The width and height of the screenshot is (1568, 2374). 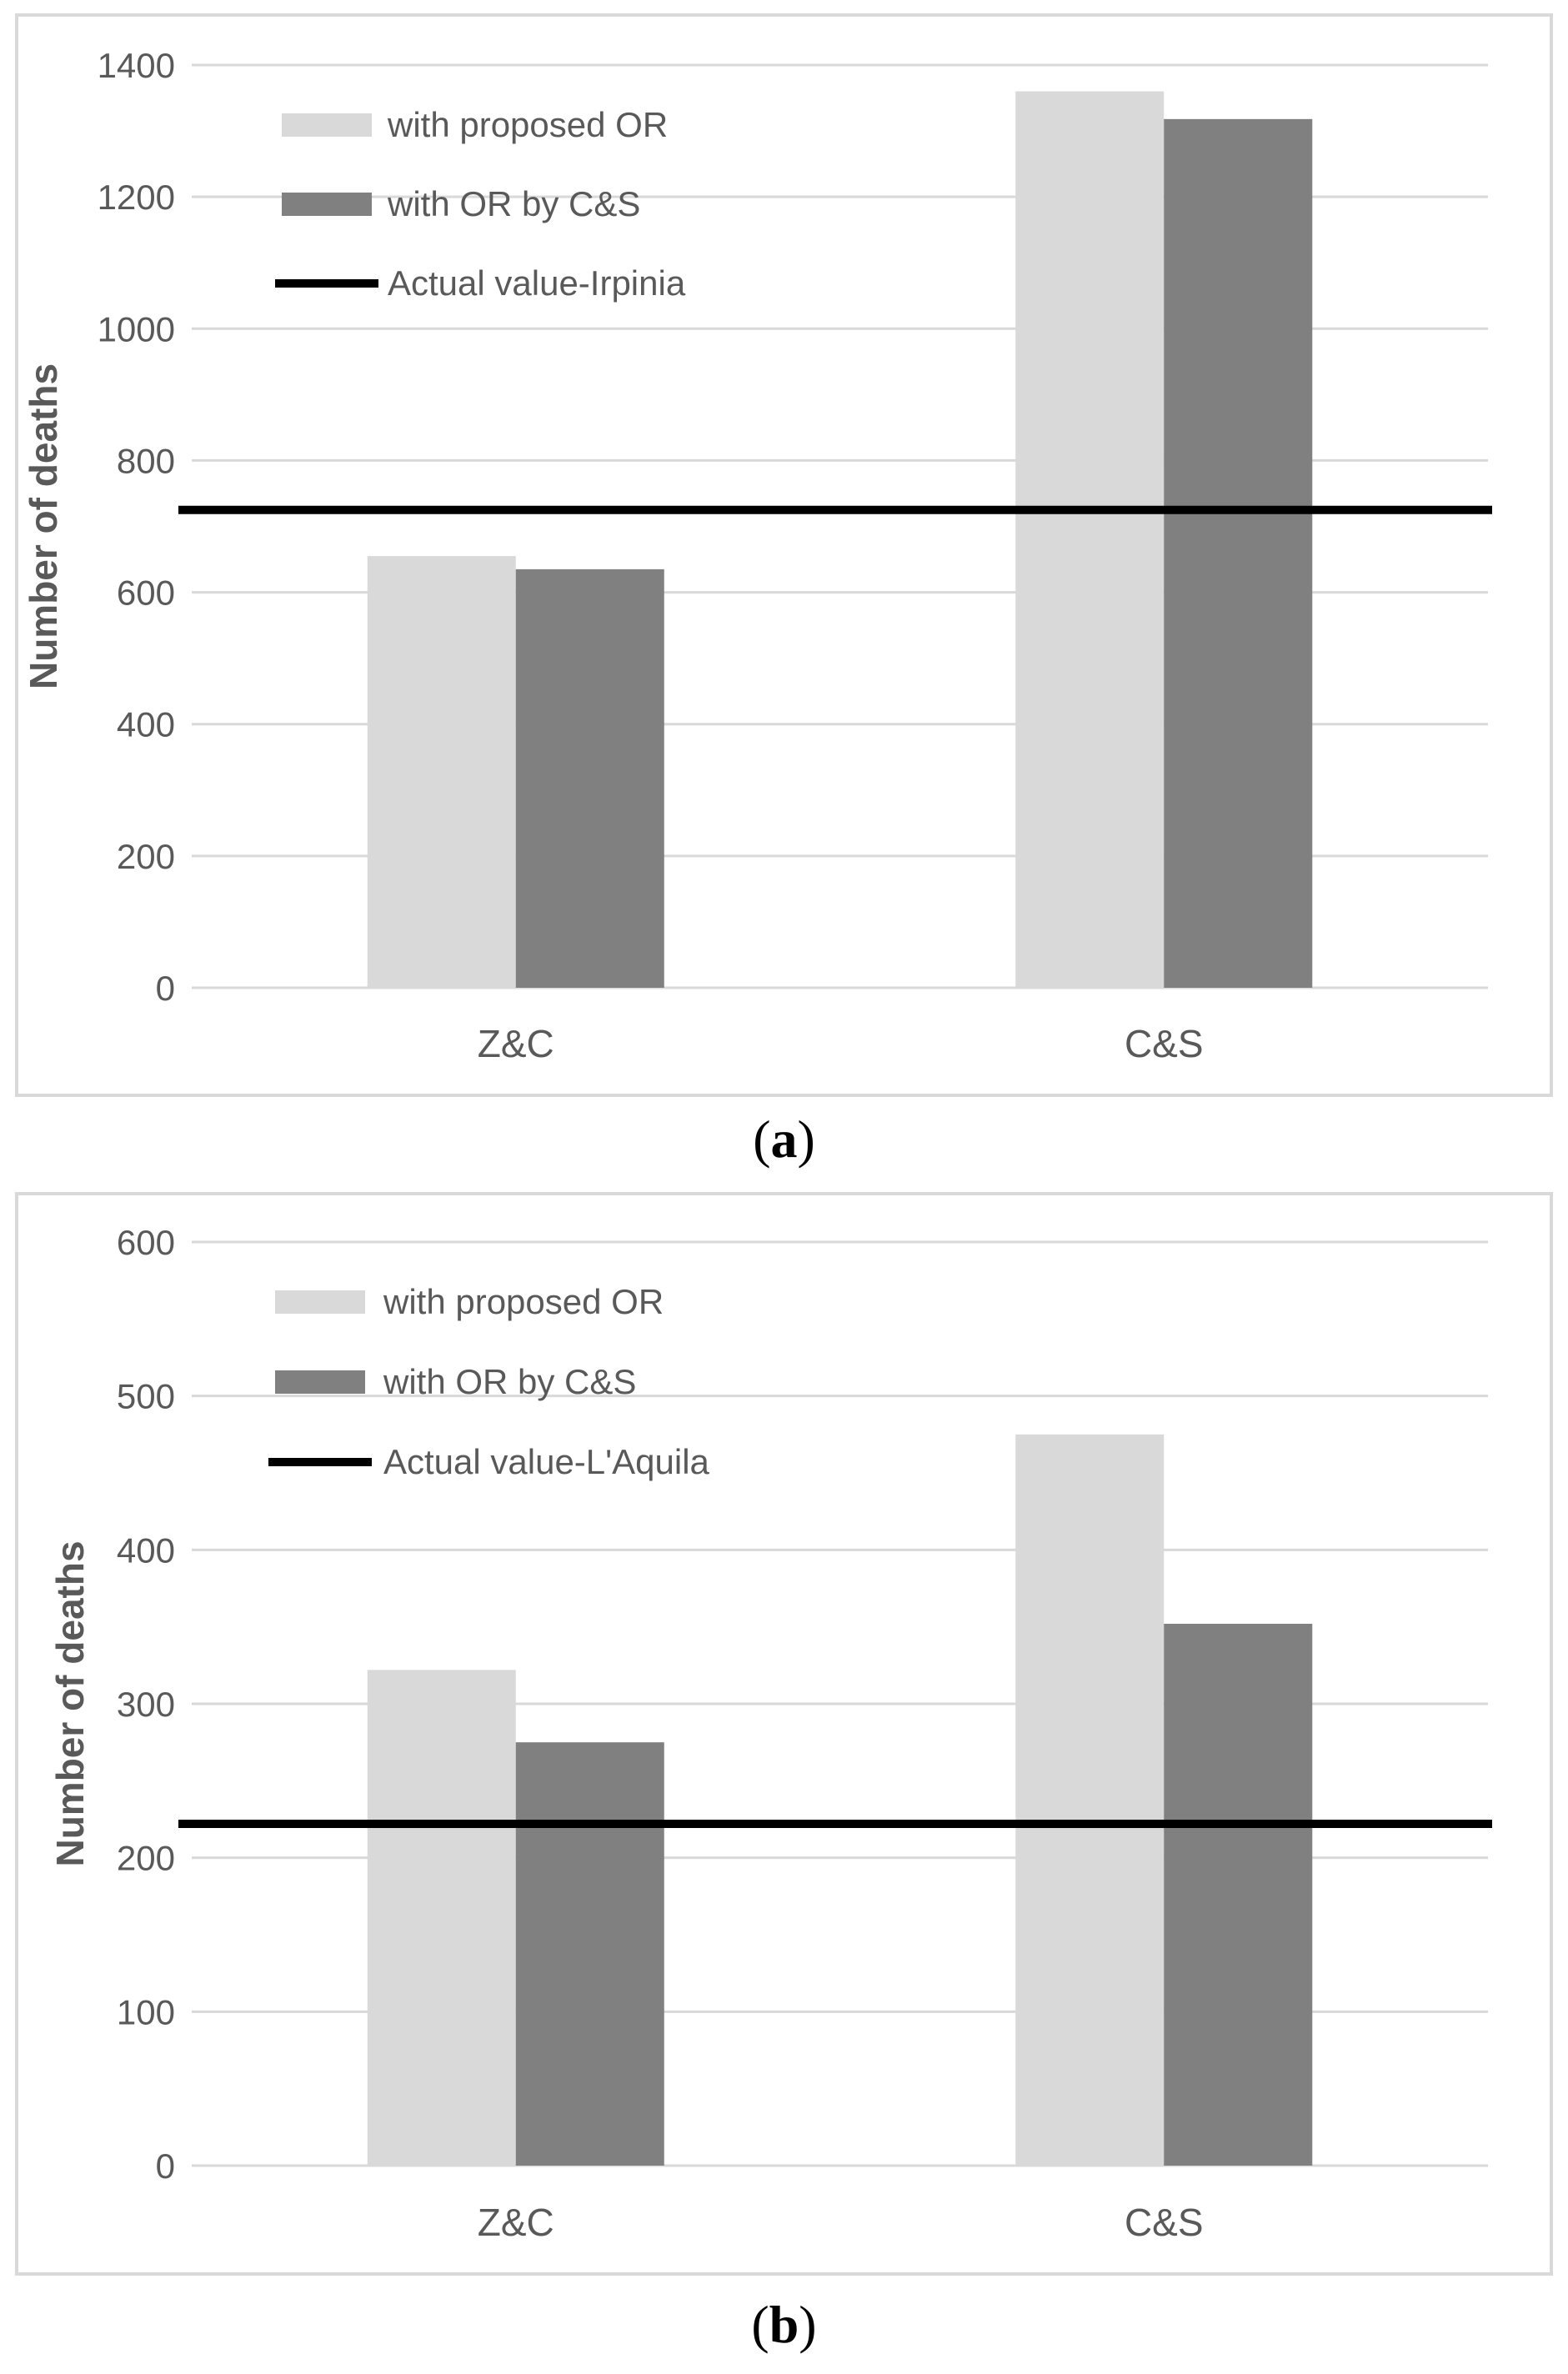 What do you see at coordinates (537, 283) in the screenshot?
I see `legend-label-a-ref: Actual value-Irpinia` at bounding box center [537, 283].